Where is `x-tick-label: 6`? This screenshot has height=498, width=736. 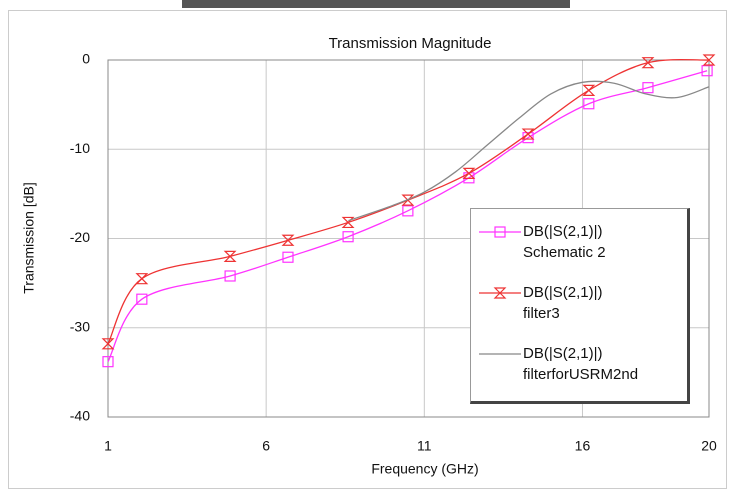
x-tick-label: 6 is located at coordinates (266, 446).